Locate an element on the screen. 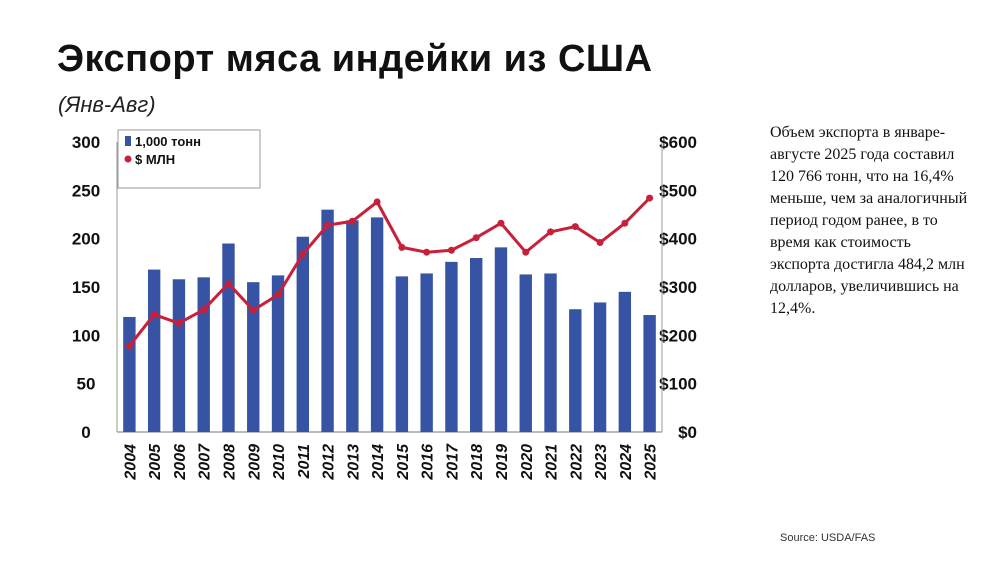 The height and width of the screenshot is (563, 1000). right-axis-ticks: $0 $100 $200 $300 $400 $500 $600 is located at coordinates (678, 287).